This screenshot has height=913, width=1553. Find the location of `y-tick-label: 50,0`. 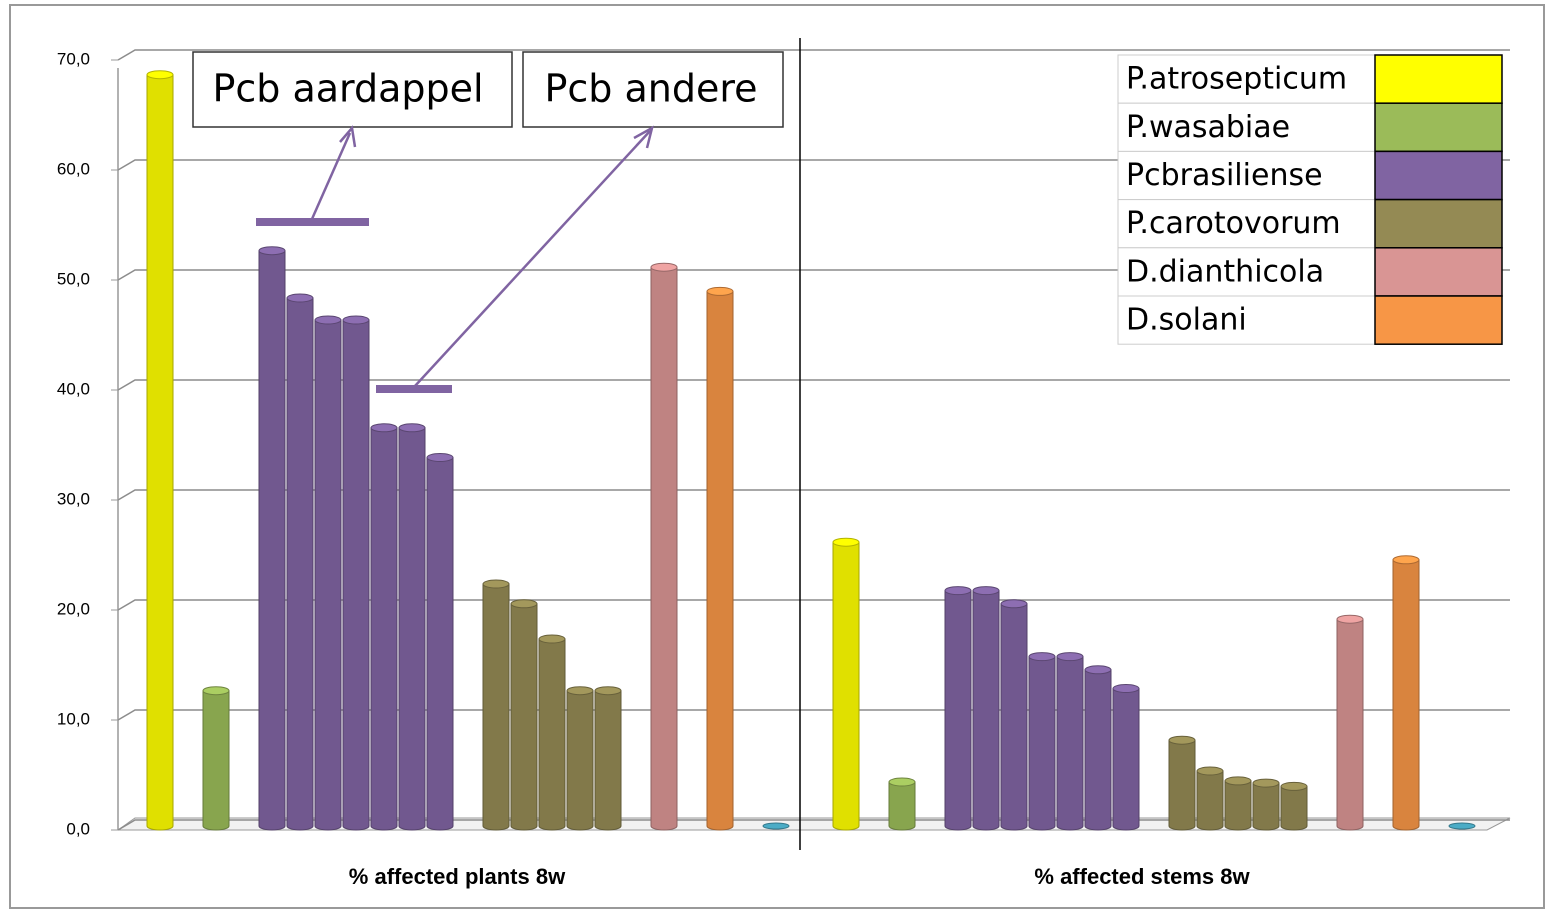

y-tick-label: 50,0 is located at coordinates (73, 278).